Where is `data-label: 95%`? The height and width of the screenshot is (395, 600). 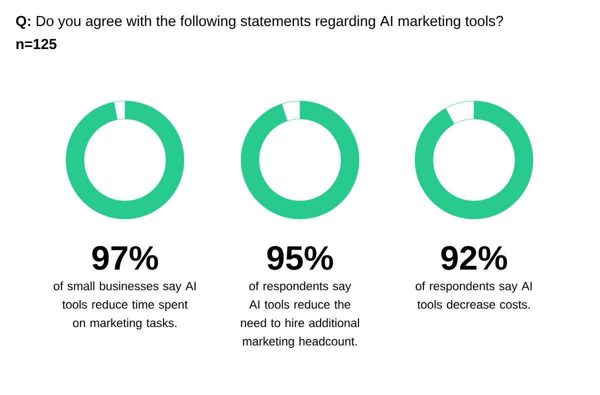 data-label: 95% is located at coordinates (300, 258).